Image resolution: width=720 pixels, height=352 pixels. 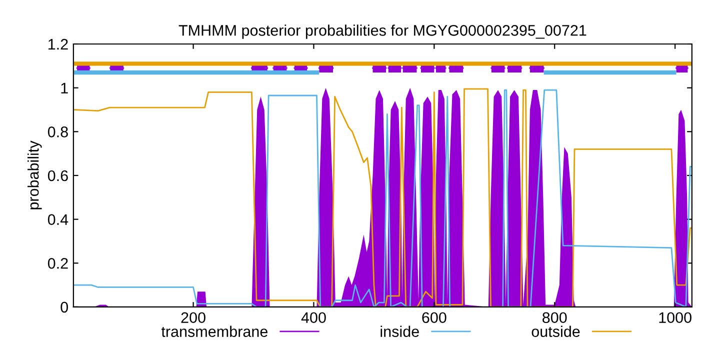 I want to click on legend-label: inside, so click(x=399, y=331).